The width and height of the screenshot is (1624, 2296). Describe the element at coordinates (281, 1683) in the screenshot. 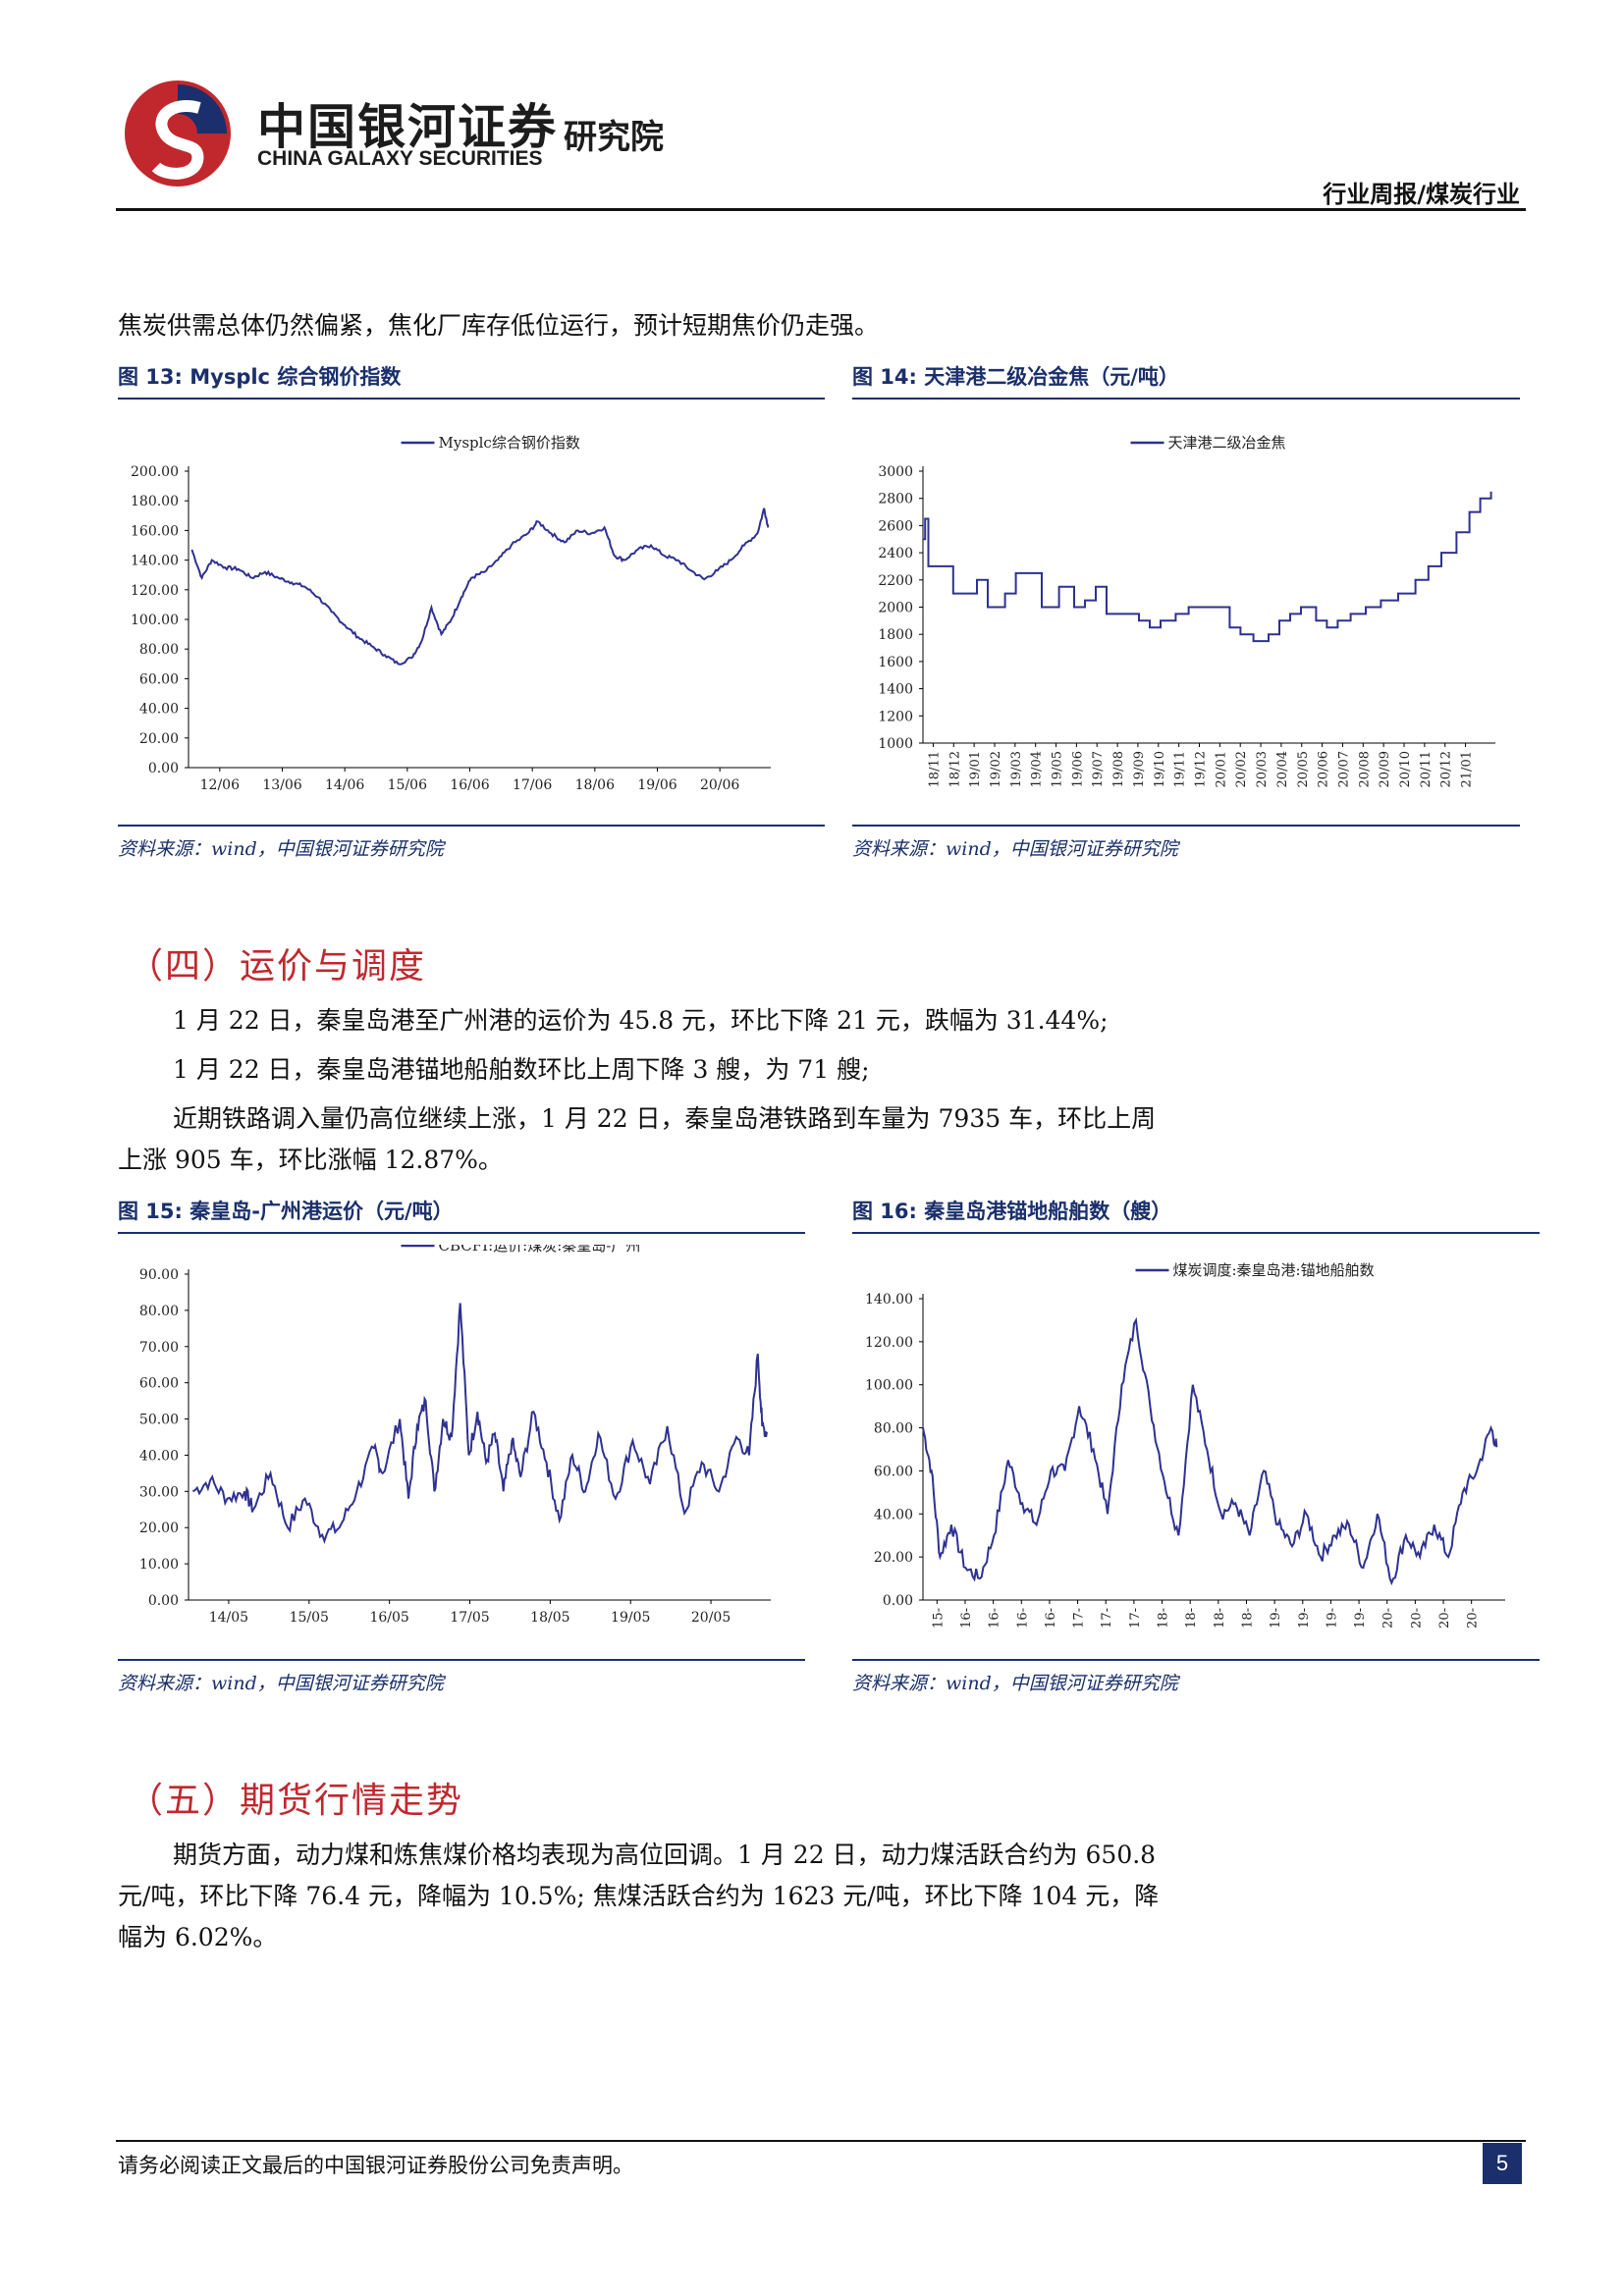

I see `fig15-source: 资料来源：wind，中国银河证券研究院` at that location.